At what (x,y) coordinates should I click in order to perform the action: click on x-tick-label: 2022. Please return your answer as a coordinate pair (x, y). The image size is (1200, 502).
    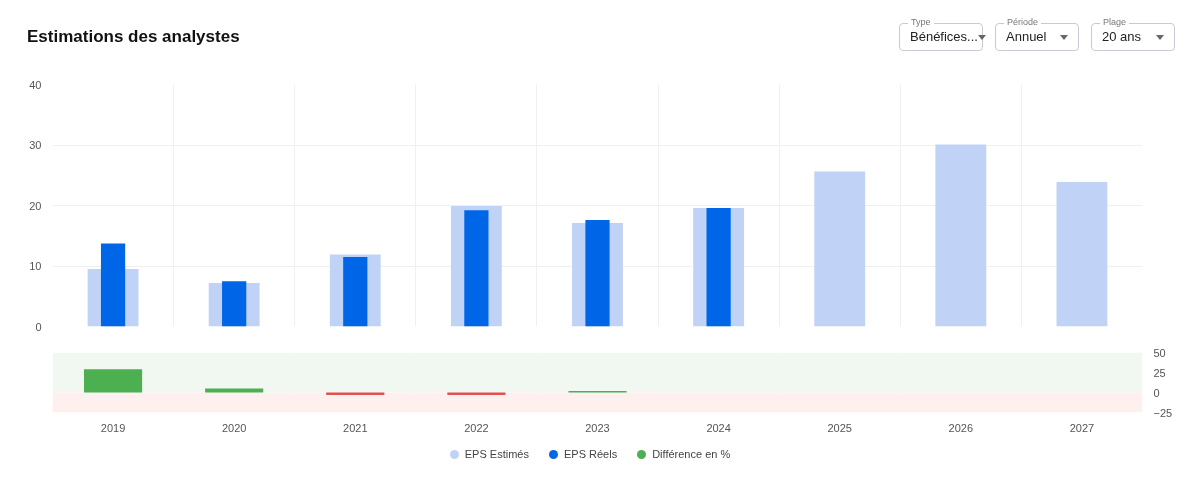
    Looking at the image, I should click on (476, 427).